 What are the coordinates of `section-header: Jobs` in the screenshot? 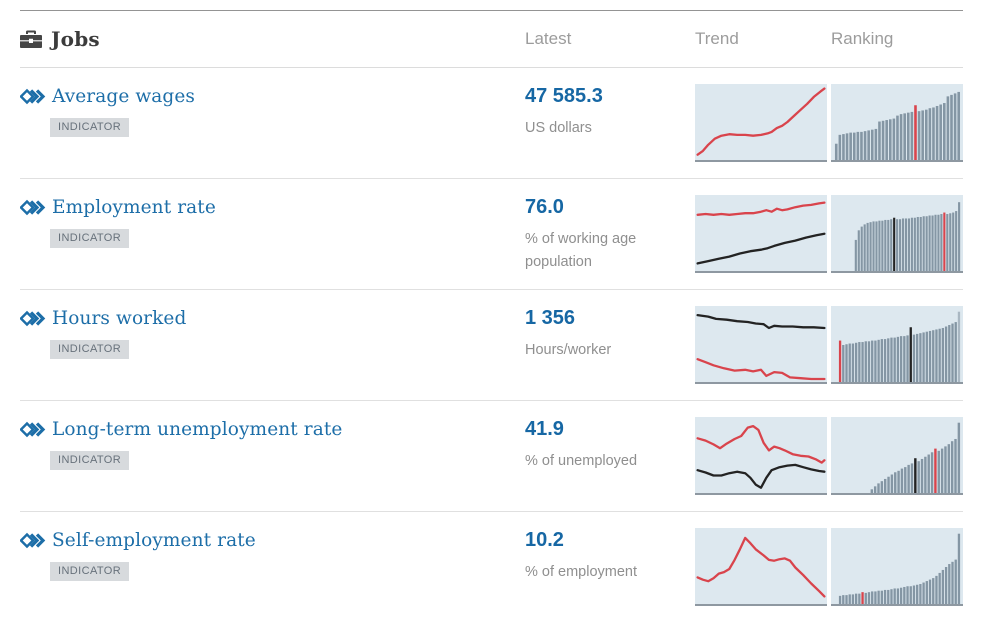 It's located at (272, 39).